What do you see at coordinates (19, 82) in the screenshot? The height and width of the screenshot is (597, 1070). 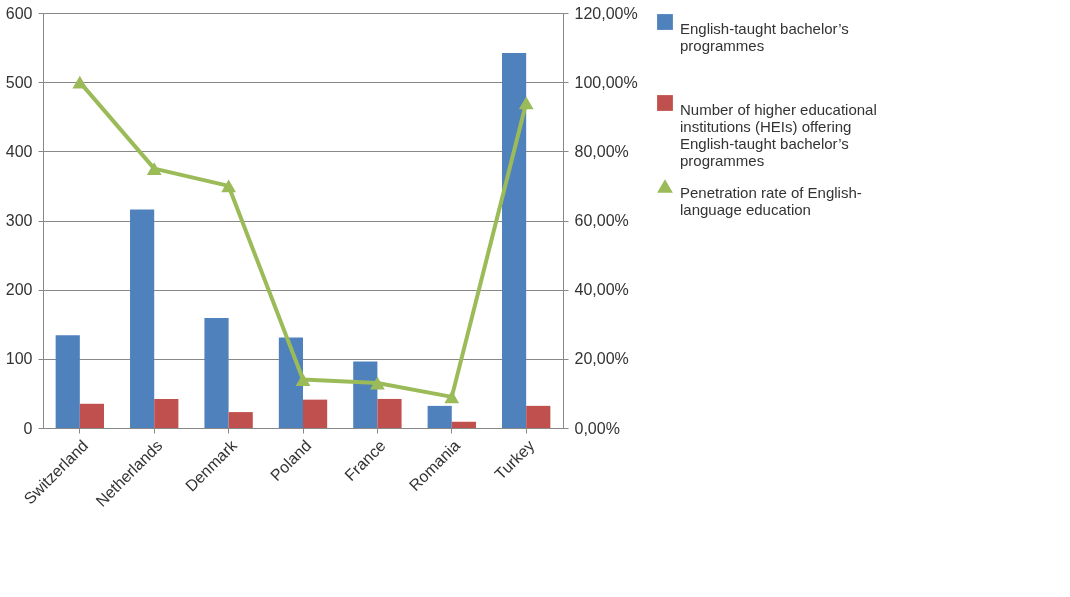 I see `y-tick-label: 500` at bounding box center [19, 82].